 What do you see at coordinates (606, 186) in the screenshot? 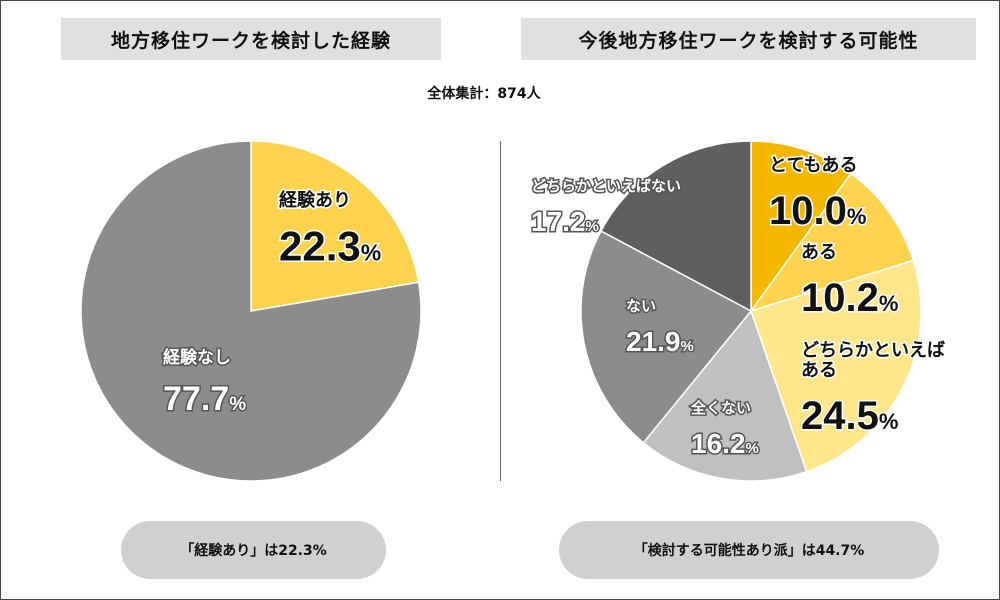
I see `slice-label: どちらかといえばない` at bounding box center [606, 186].